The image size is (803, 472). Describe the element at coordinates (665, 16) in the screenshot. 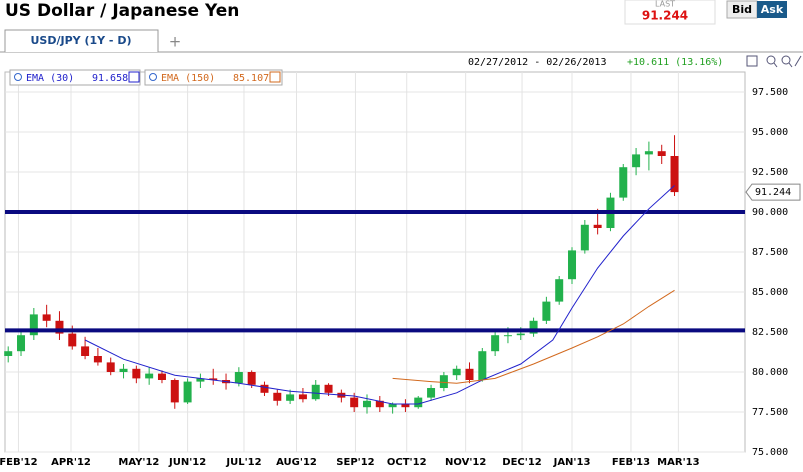

I see `last-price: 91.244` at that location.